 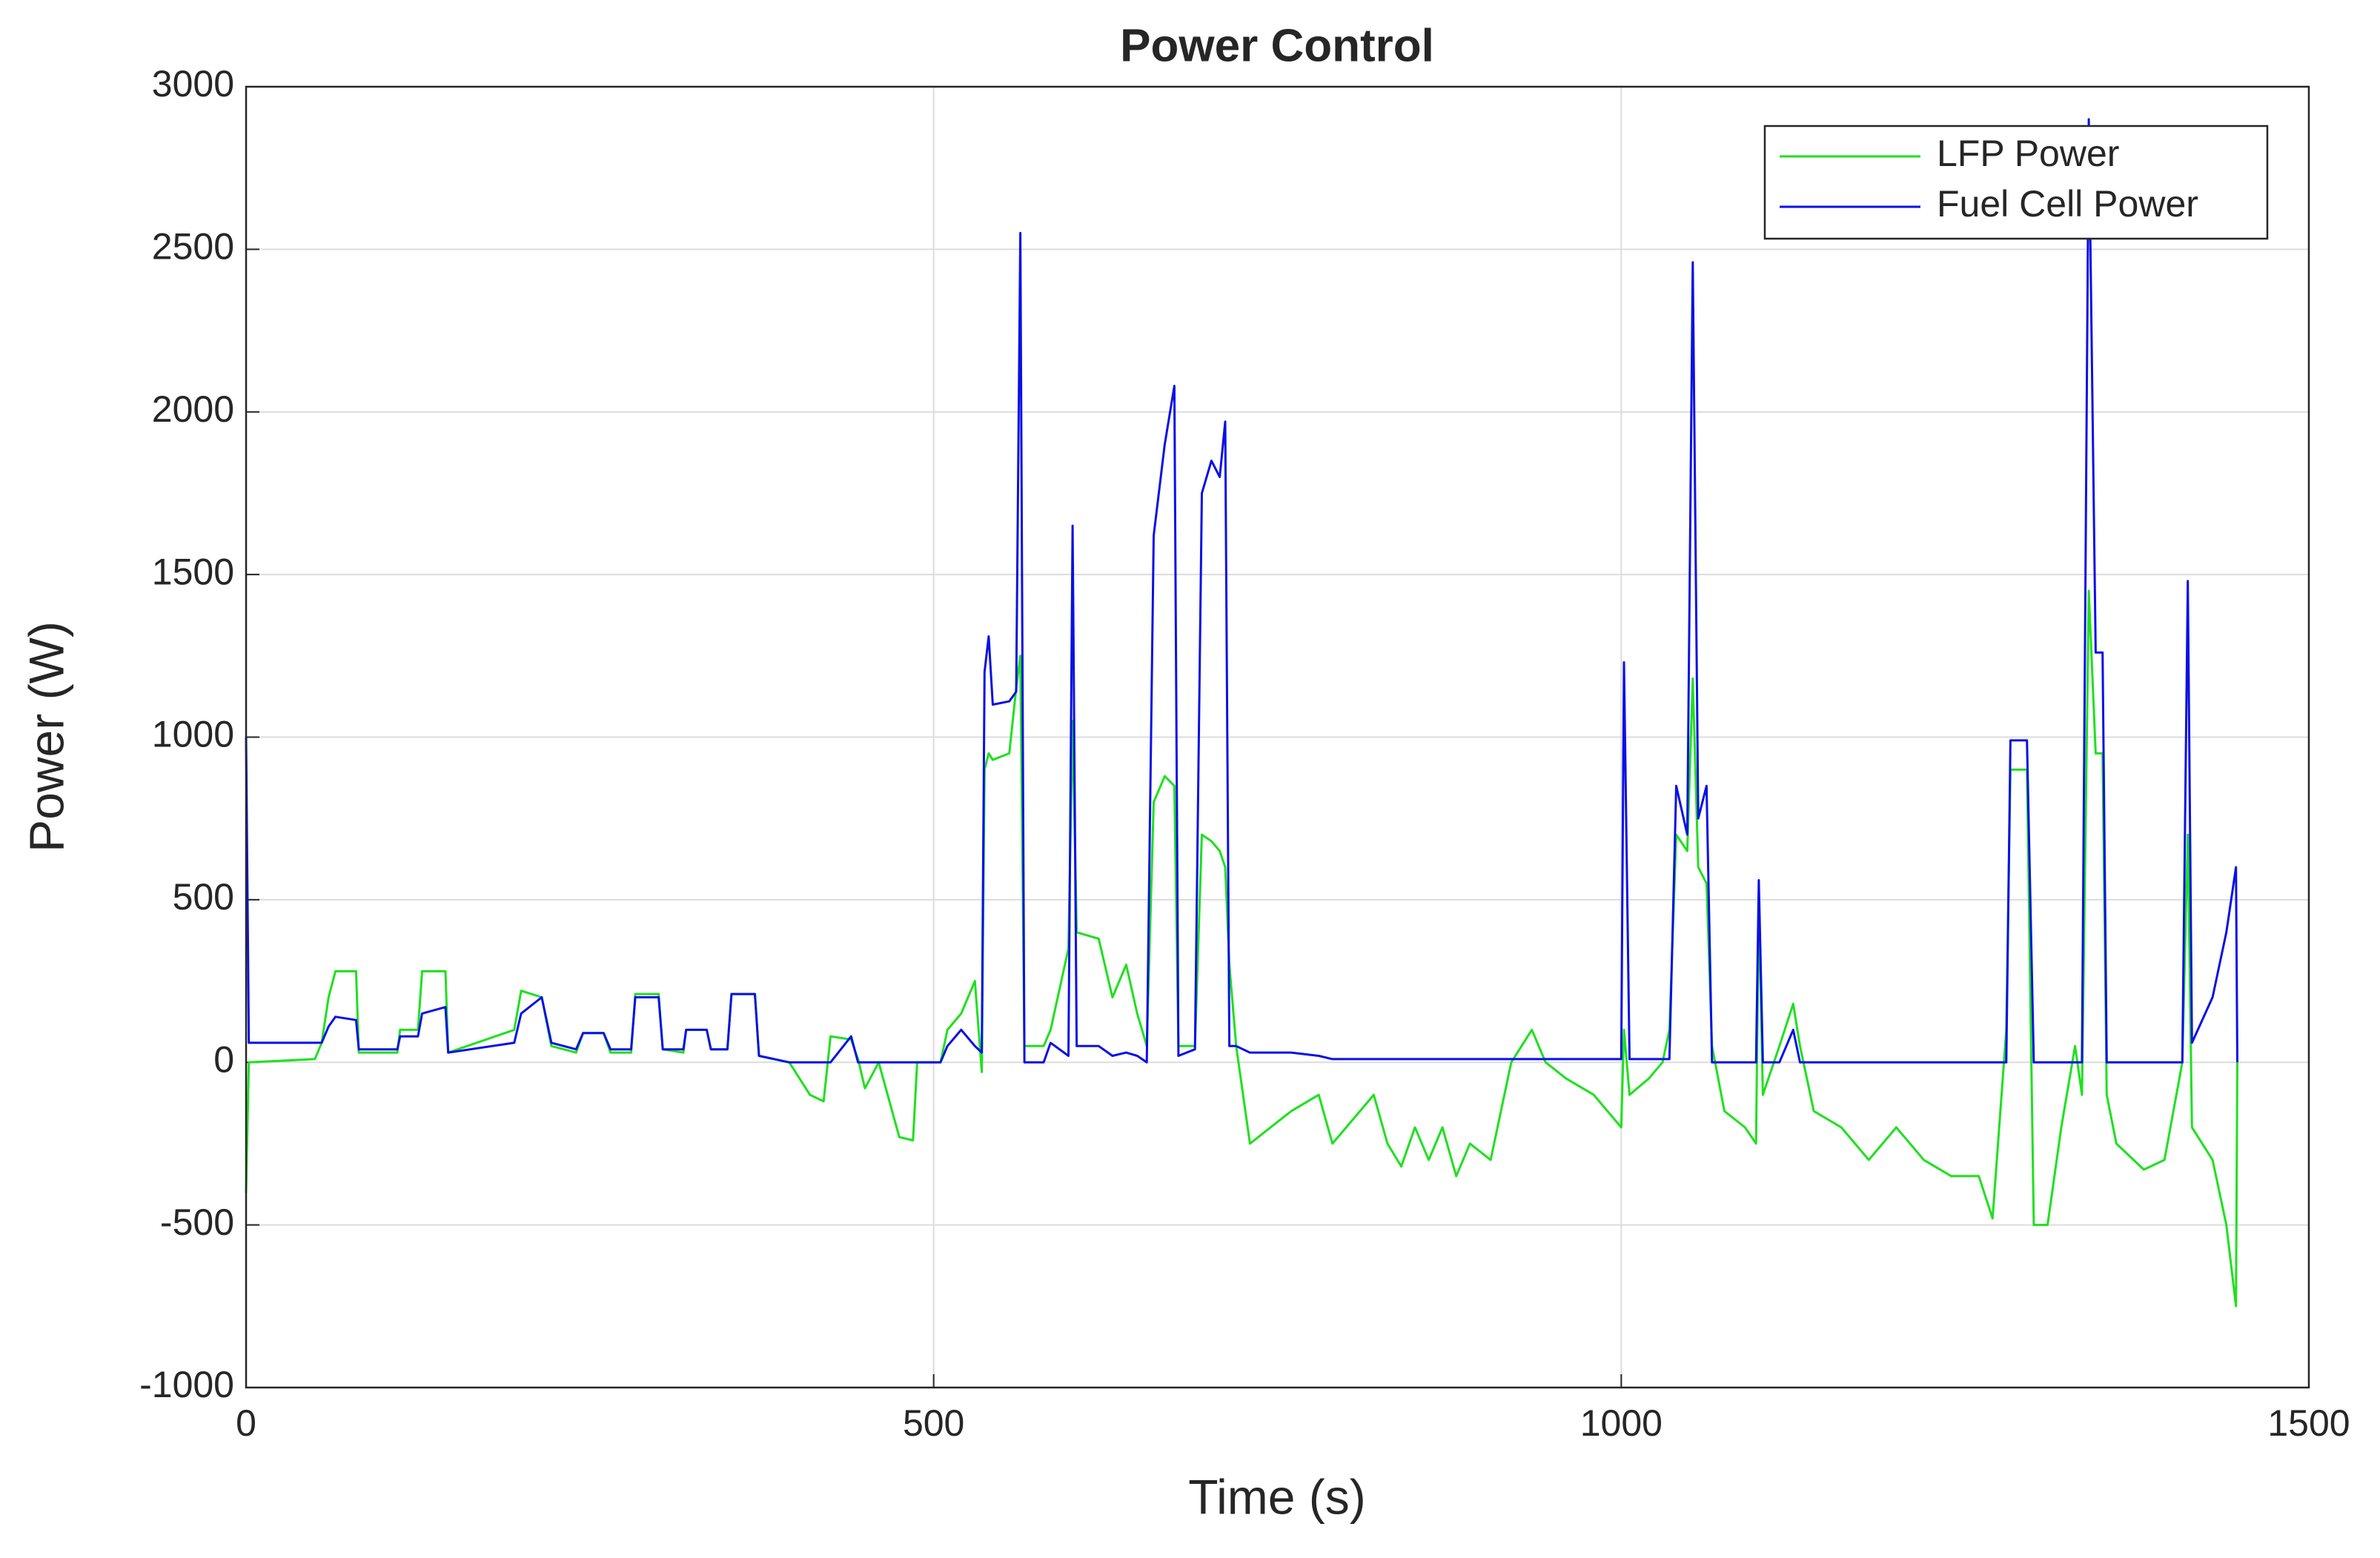 I want to click on y-tick-label: 1000, so click(x=193, y=734).